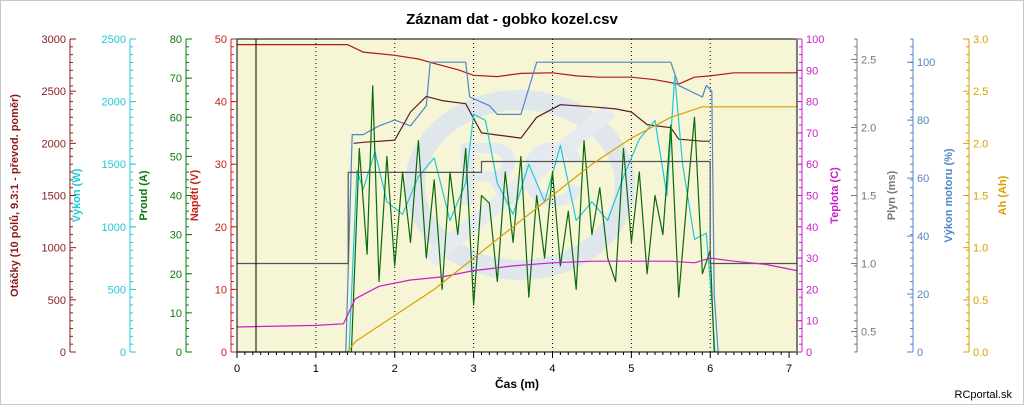 This screenshot has height=410, width=1024. I want to click on y-tick-label-teplota: 100, so click(815, 40).